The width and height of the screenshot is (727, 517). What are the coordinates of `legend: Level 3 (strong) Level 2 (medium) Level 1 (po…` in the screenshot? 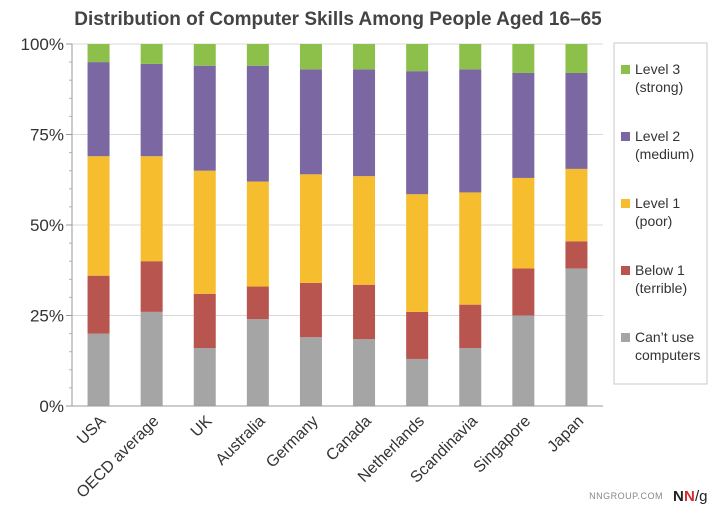 It's located at (660, 213).